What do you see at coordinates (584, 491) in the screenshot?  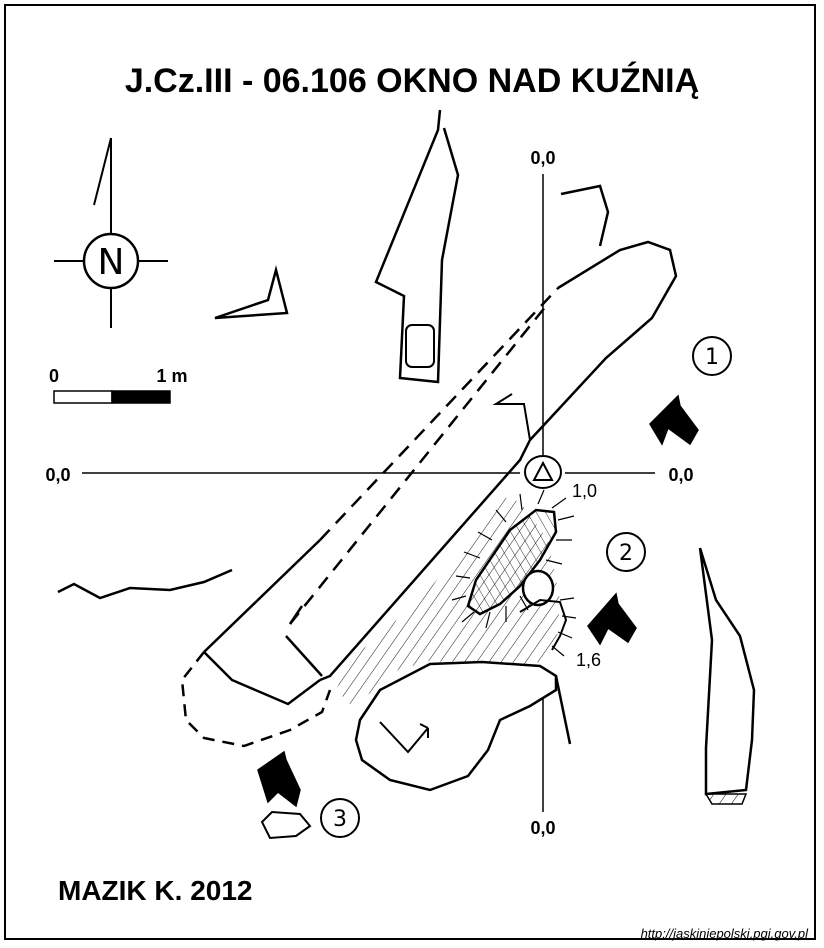 I see `depth-label-1: 1,0` at bounding box center [584, 491].